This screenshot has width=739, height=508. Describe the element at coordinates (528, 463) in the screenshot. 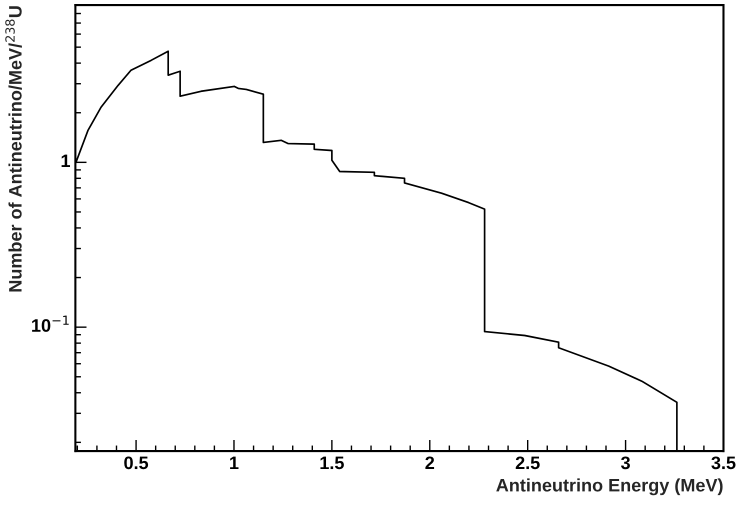

I see `x-tick-label: 2.5` at that location.